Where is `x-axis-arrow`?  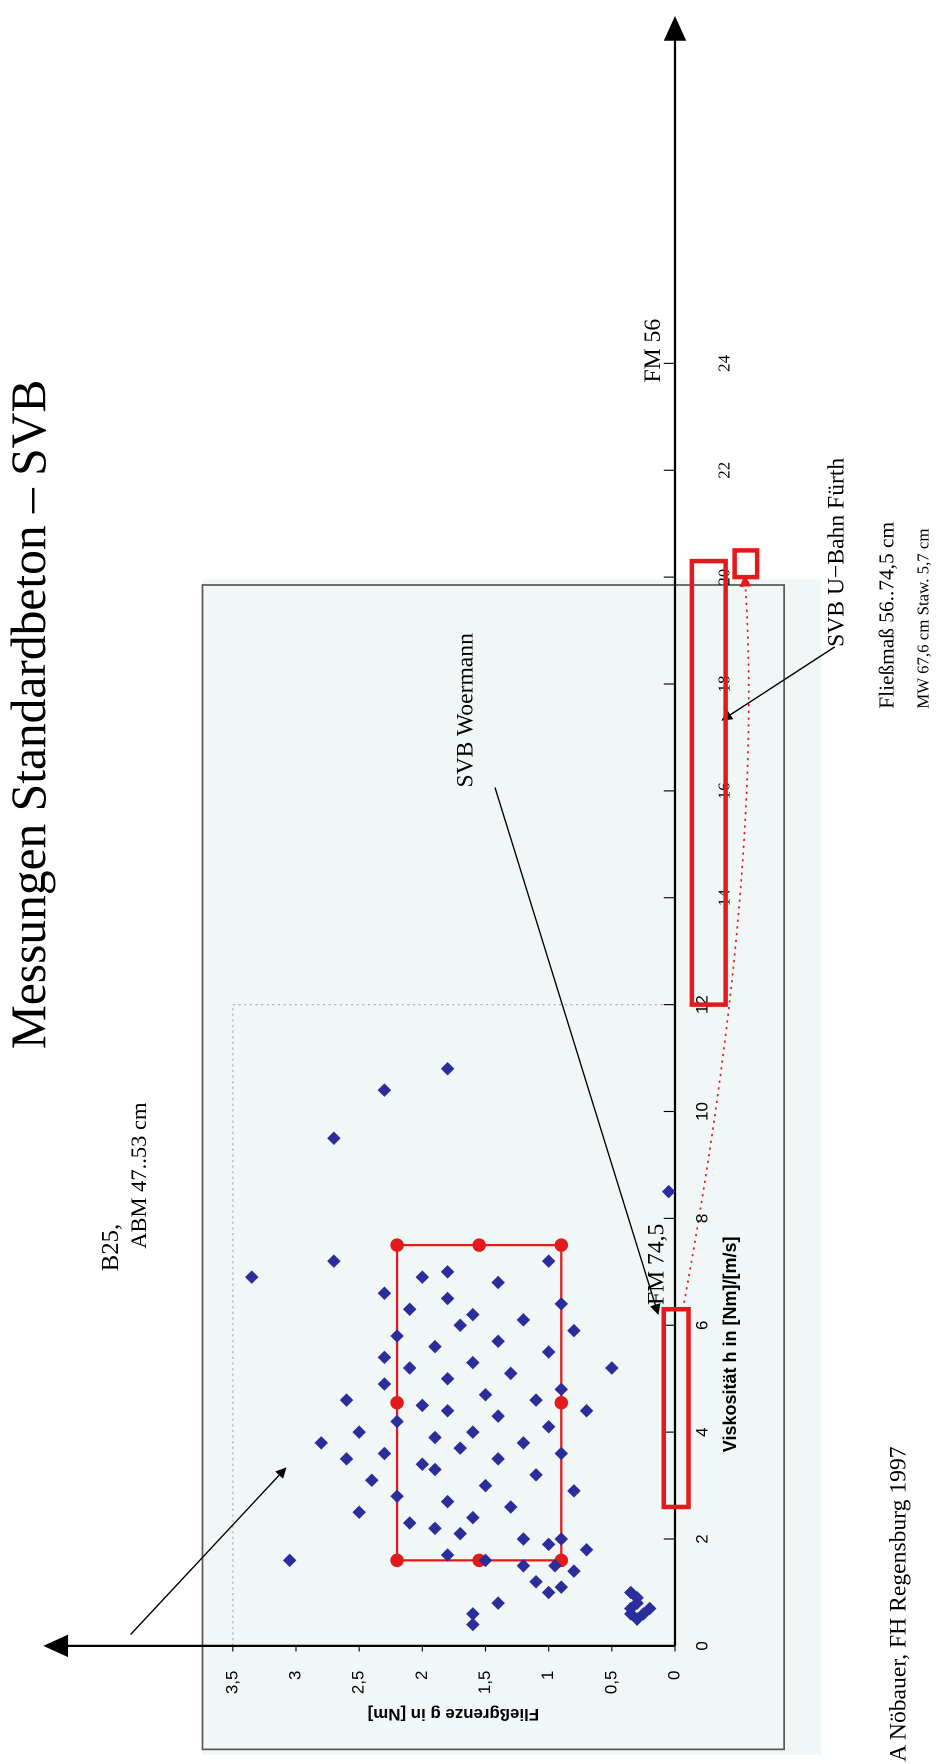
x-axis-arrow is located at coordinates (675, 28).